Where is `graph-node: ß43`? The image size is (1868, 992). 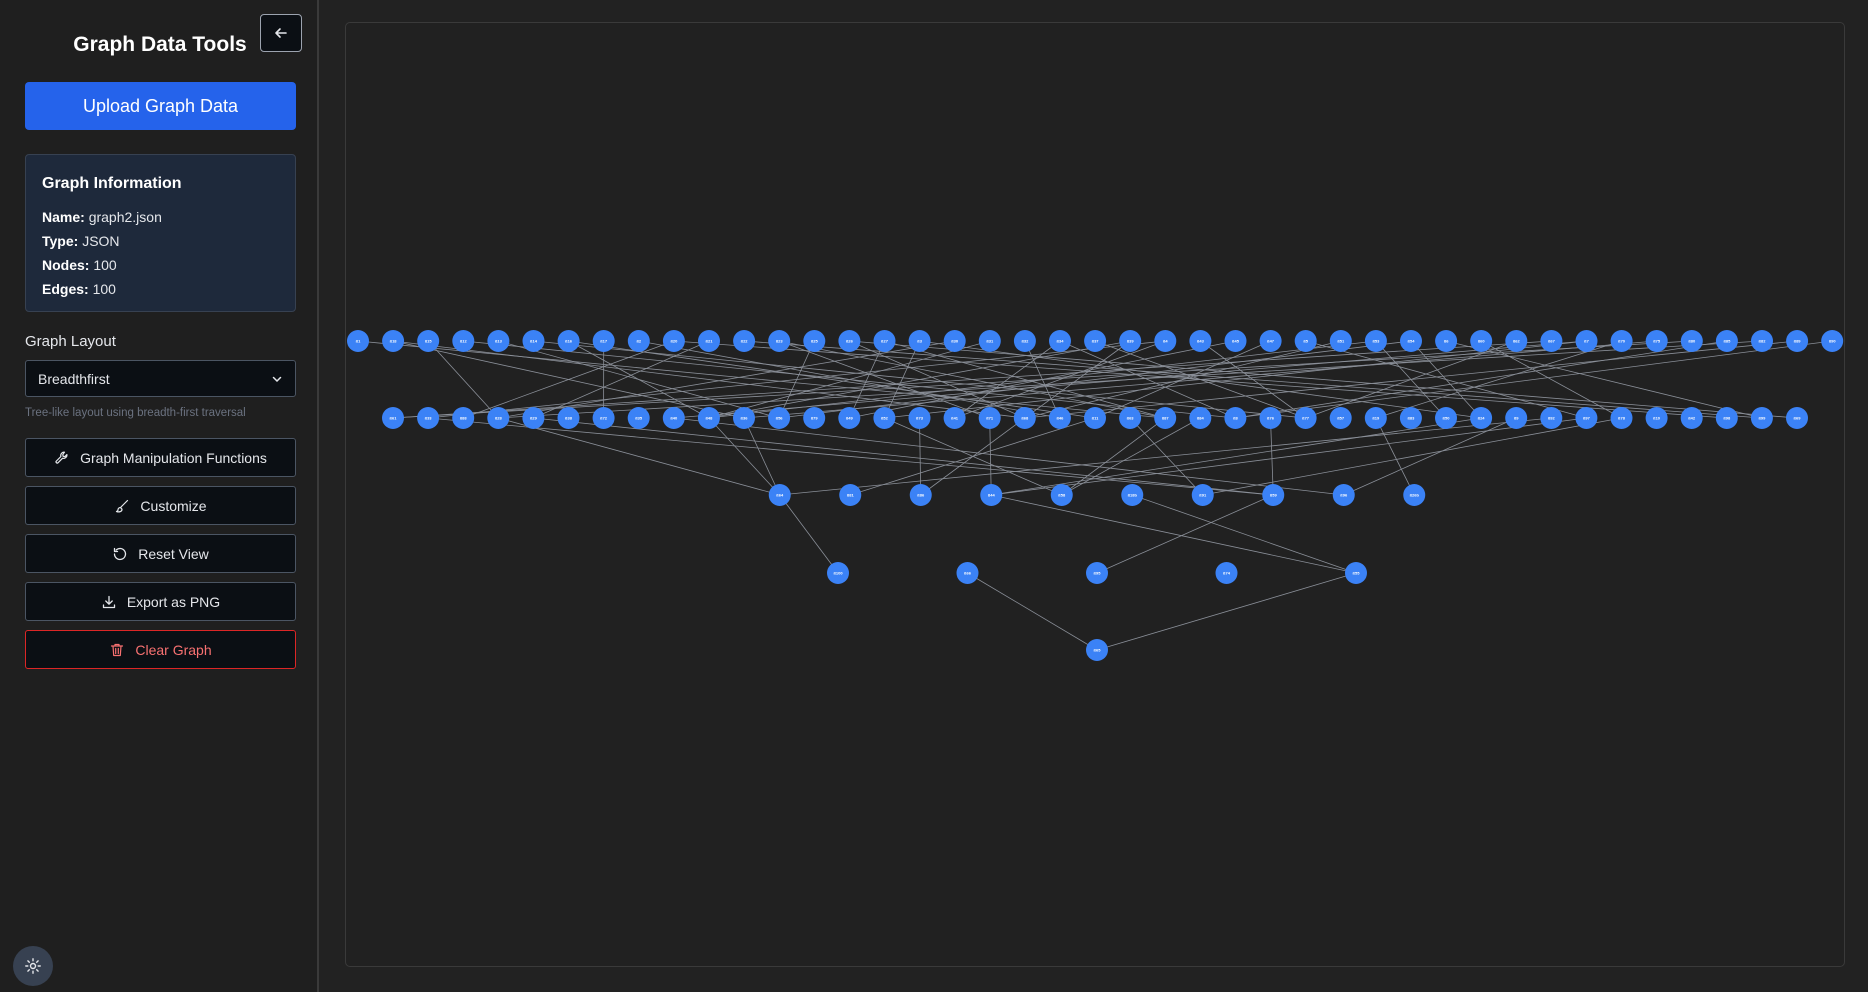 graph-node: ß43 is located at coordinates (1200, 341).